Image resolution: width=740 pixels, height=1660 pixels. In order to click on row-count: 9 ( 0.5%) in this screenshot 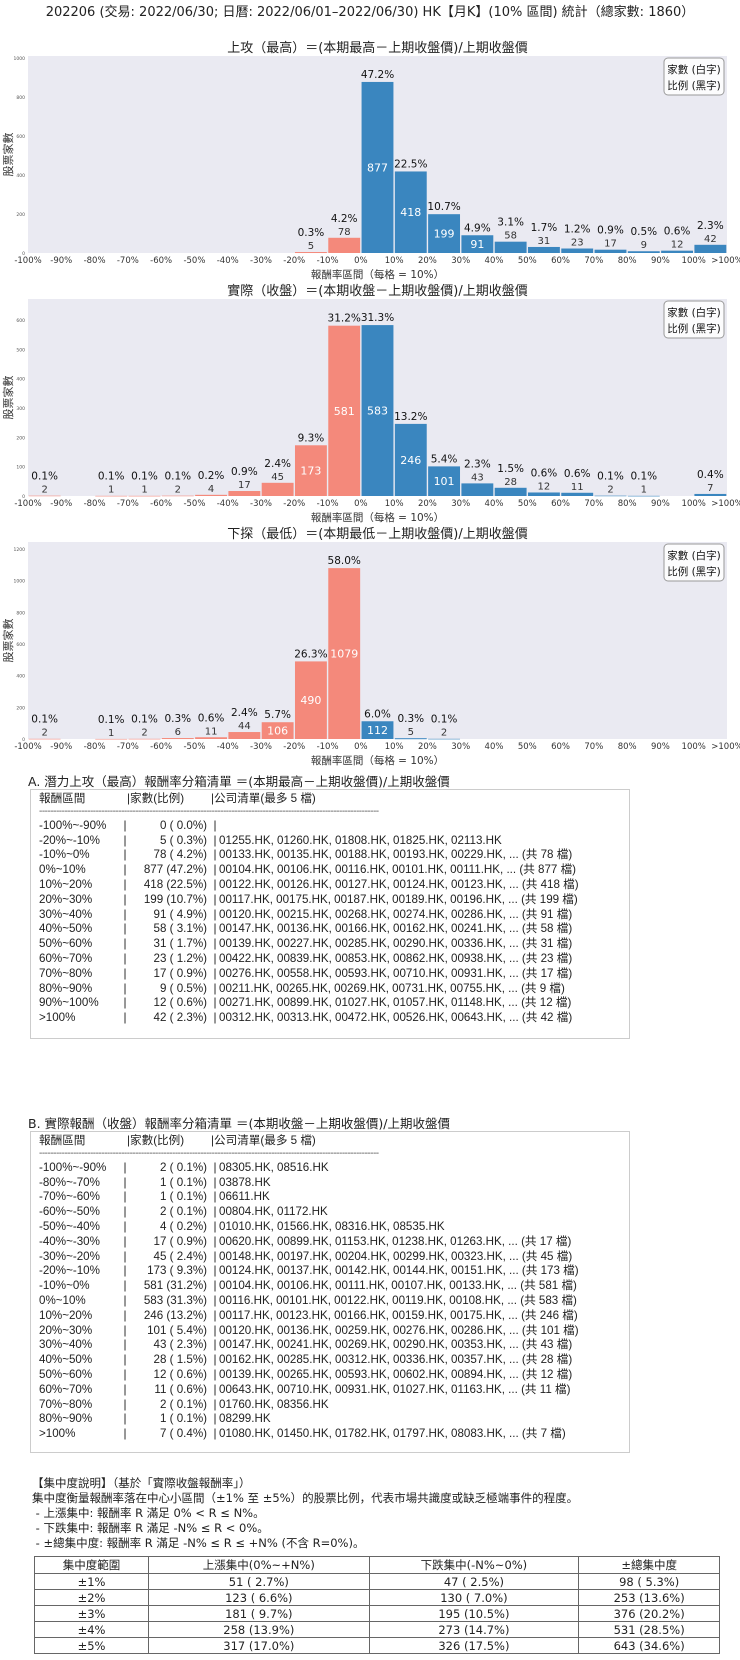, I will do `click(183, 988)`.